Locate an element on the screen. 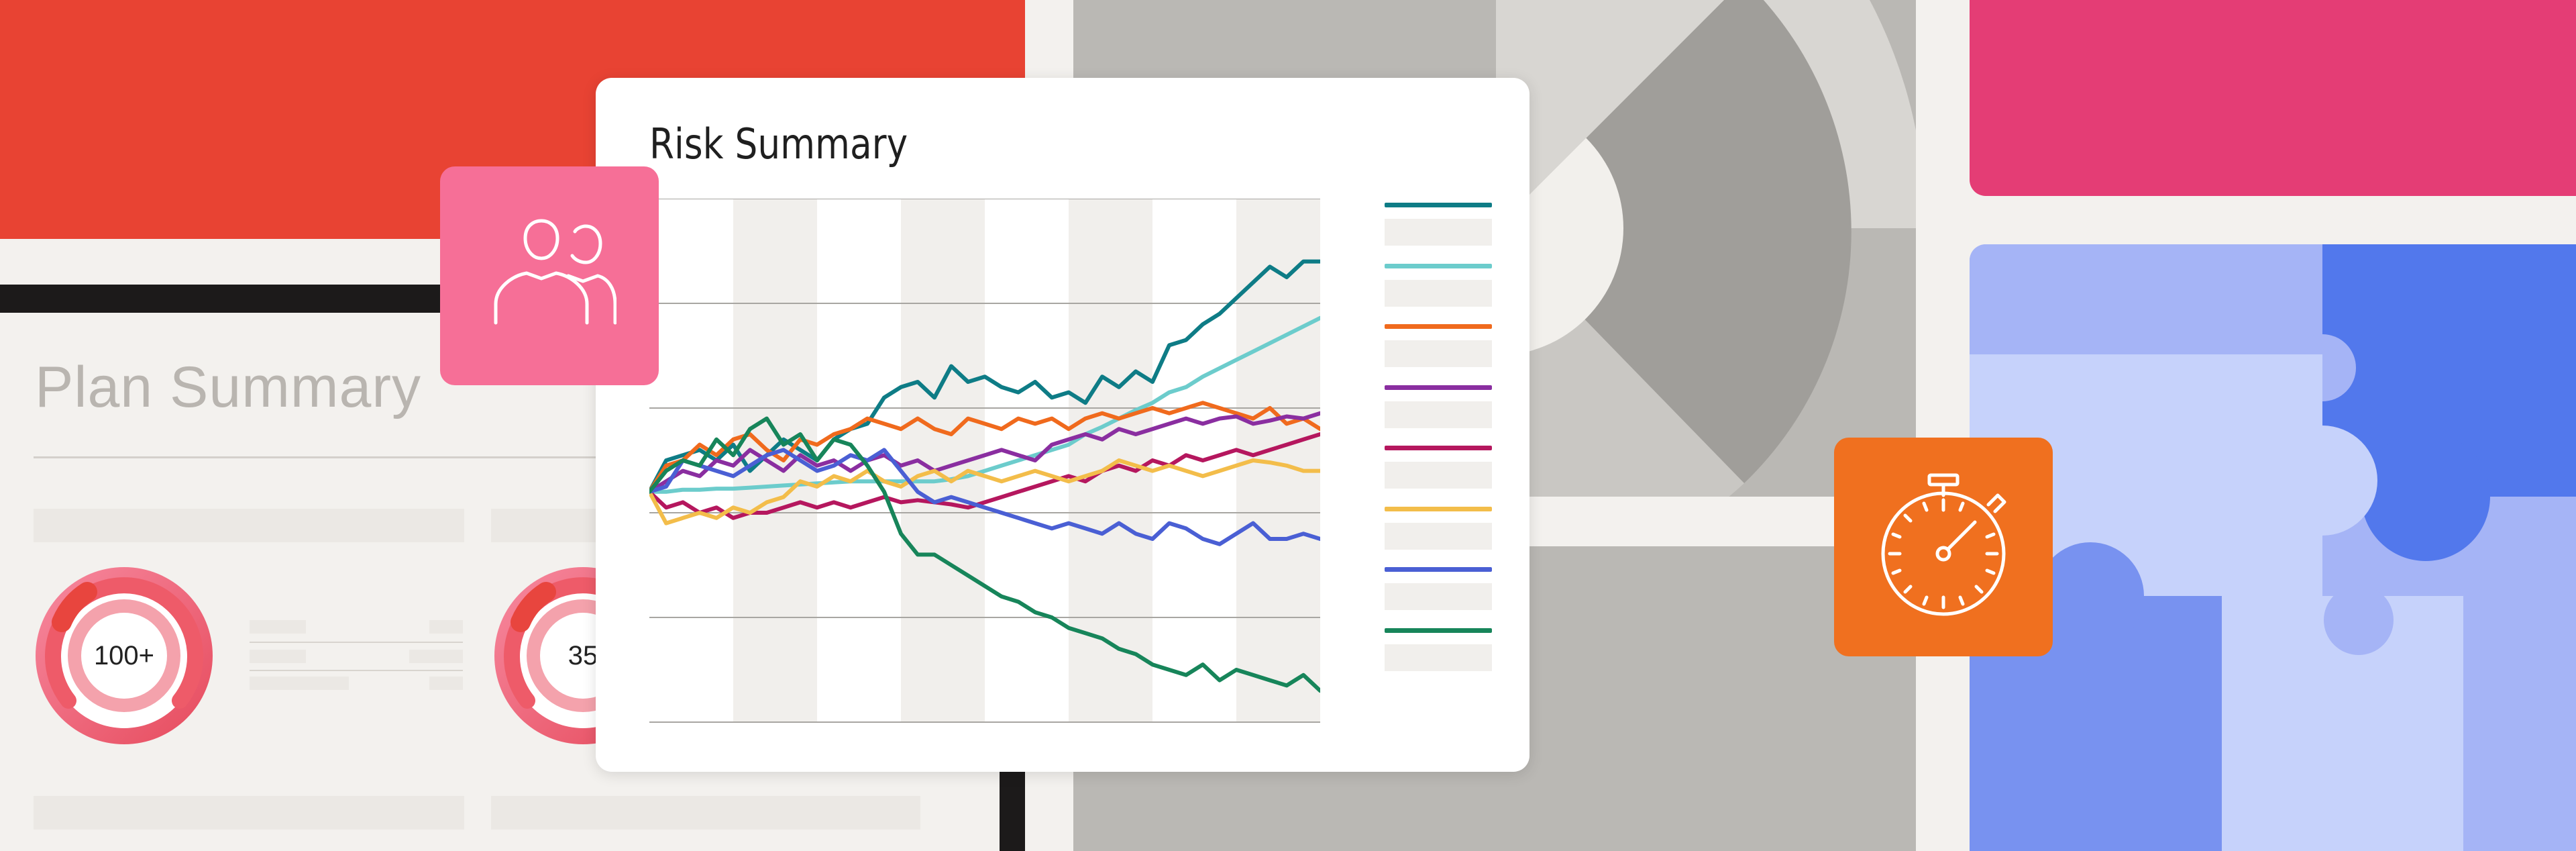  divider-bar is located at coordinates (221, 299).